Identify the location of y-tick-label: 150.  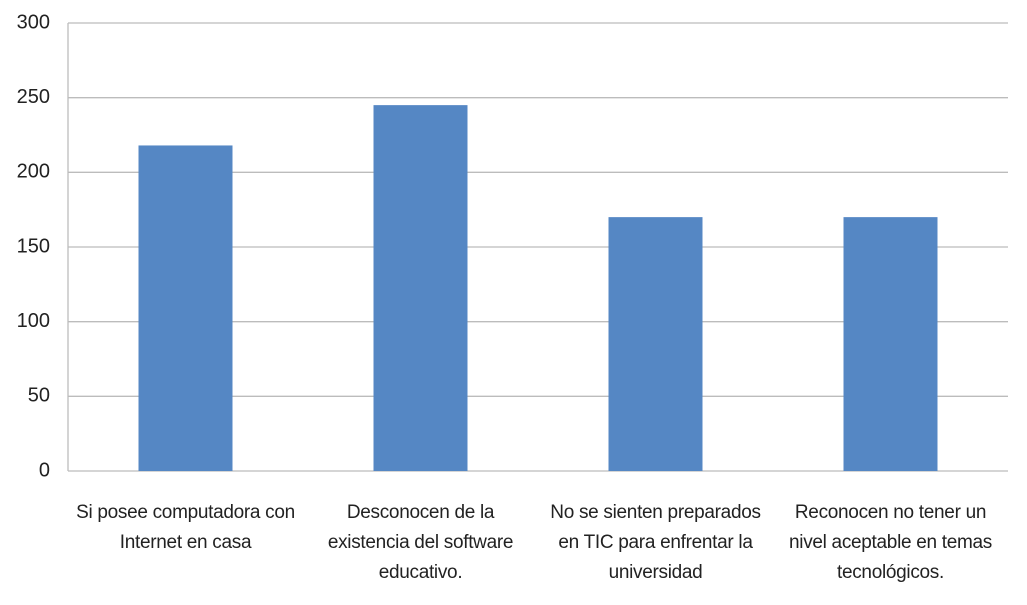
(33, 246).